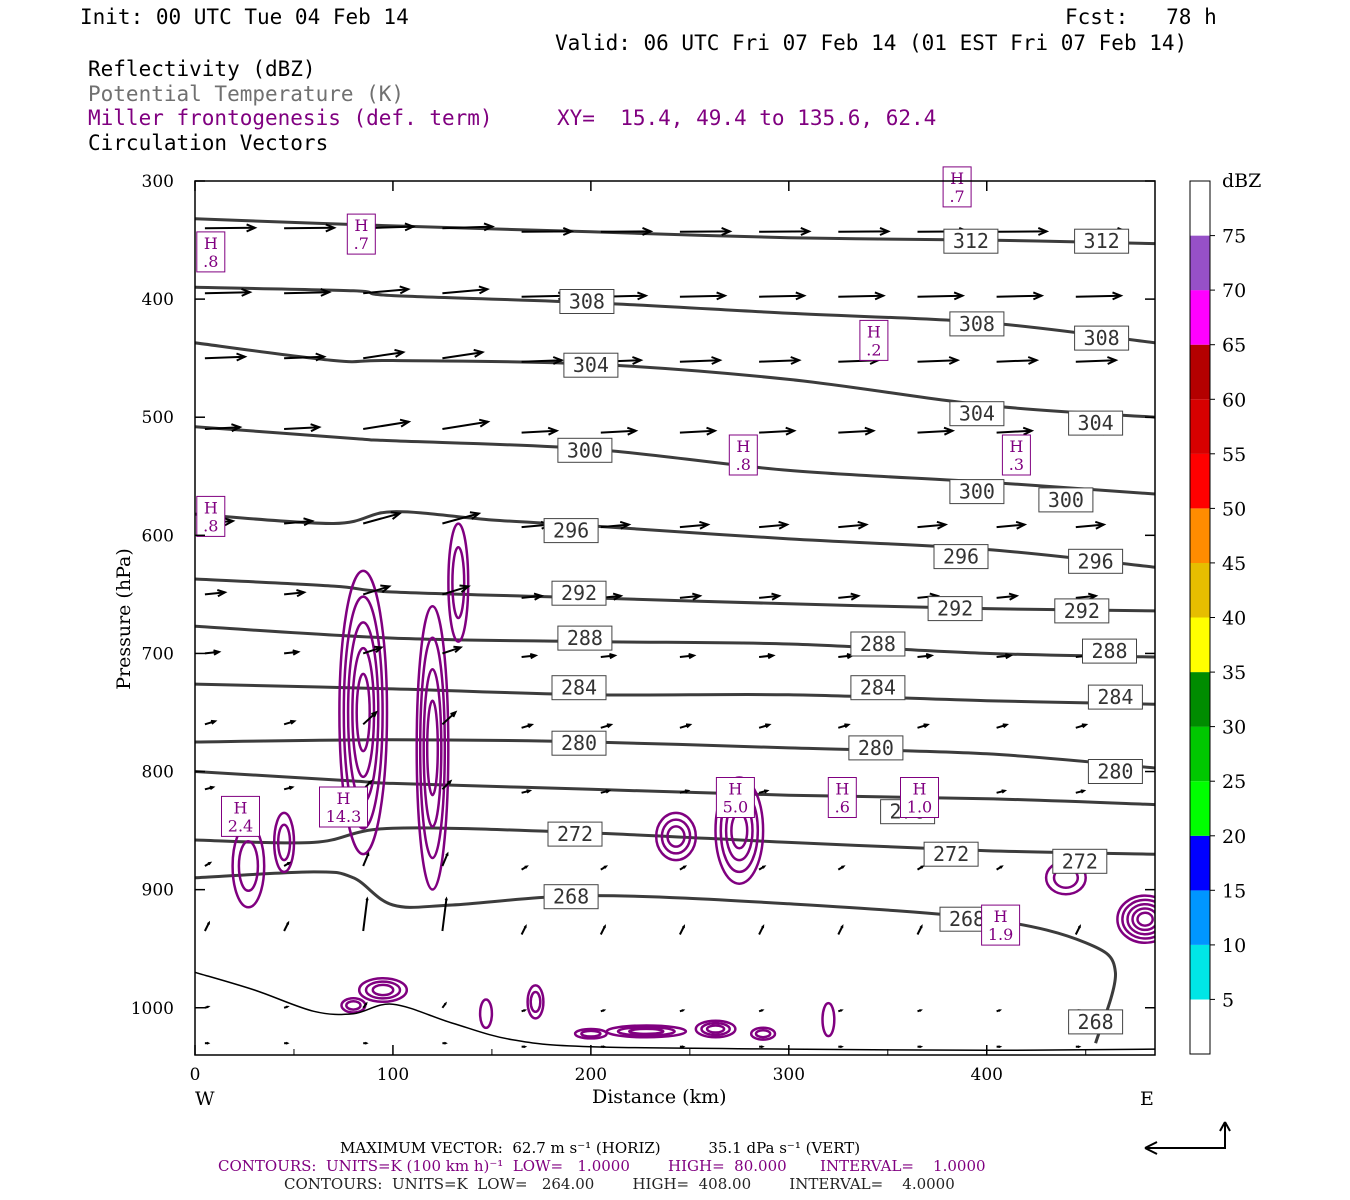 The width and height of the screenshot is (1350, 1200). What do you see at coordinates (205, 1099) in the screenshot?
I see `x-axis-west-label: W` at bounding box center [205, 1099].